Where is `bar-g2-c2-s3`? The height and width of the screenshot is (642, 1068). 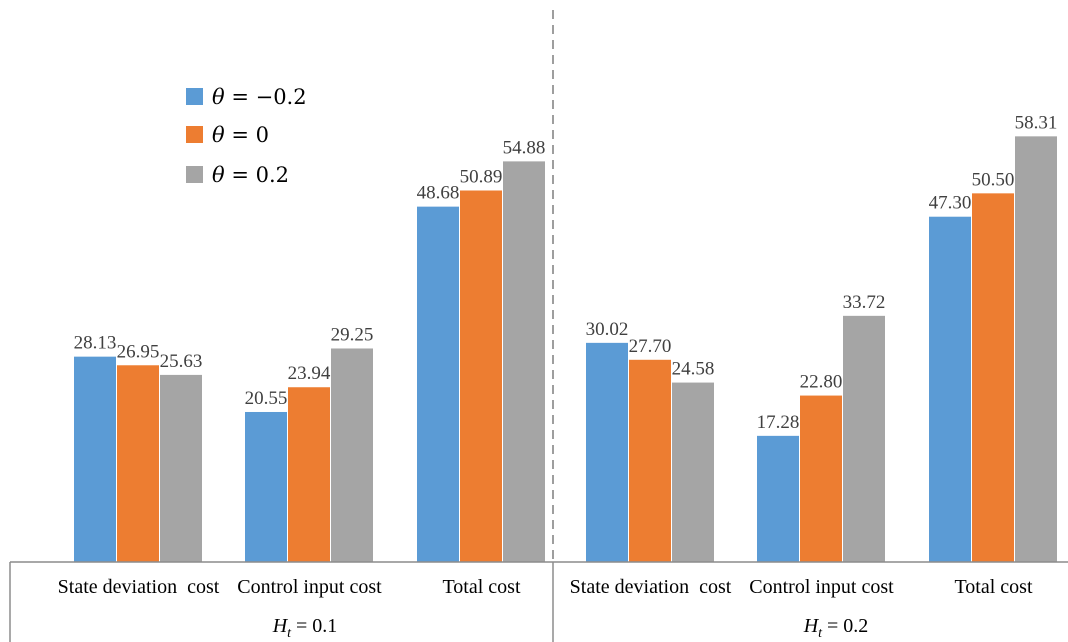
bar-g2-c2-s3 is located at coordinates (864, 438).